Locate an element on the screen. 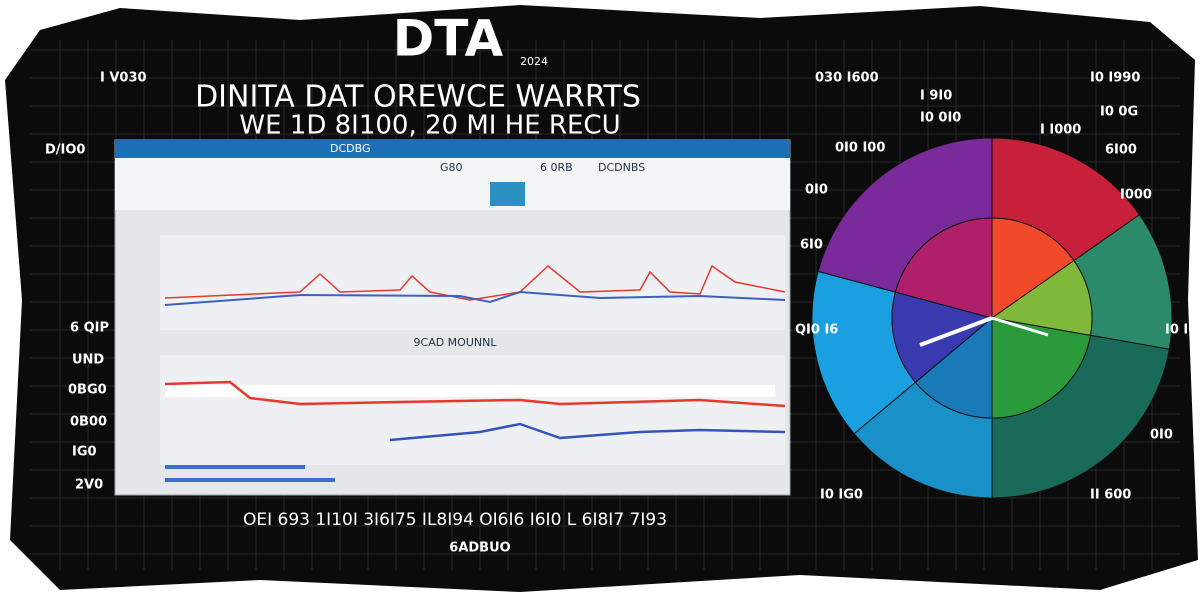 This screenshot has height=600, width=1200. side-label: 0B00 is located at coordinates (88, 422).